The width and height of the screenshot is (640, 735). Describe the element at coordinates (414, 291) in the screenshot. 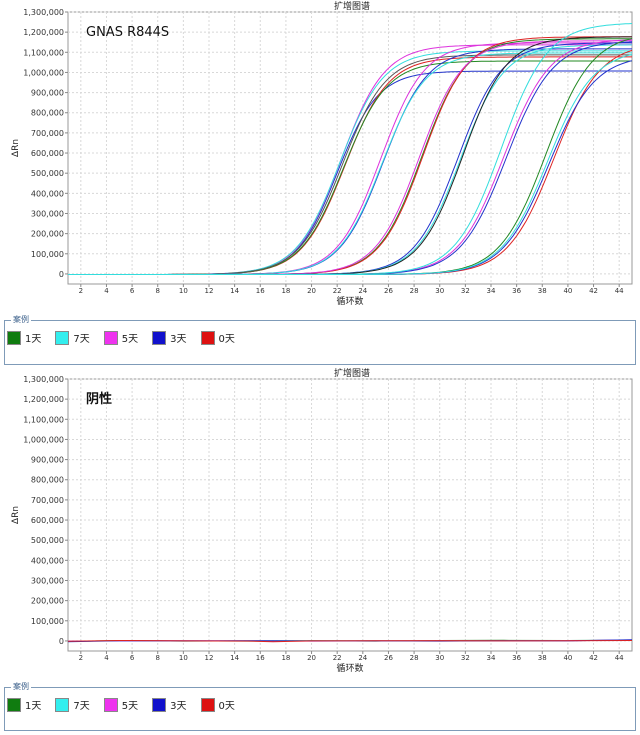

I see `x-tick-label: 28` at that location.